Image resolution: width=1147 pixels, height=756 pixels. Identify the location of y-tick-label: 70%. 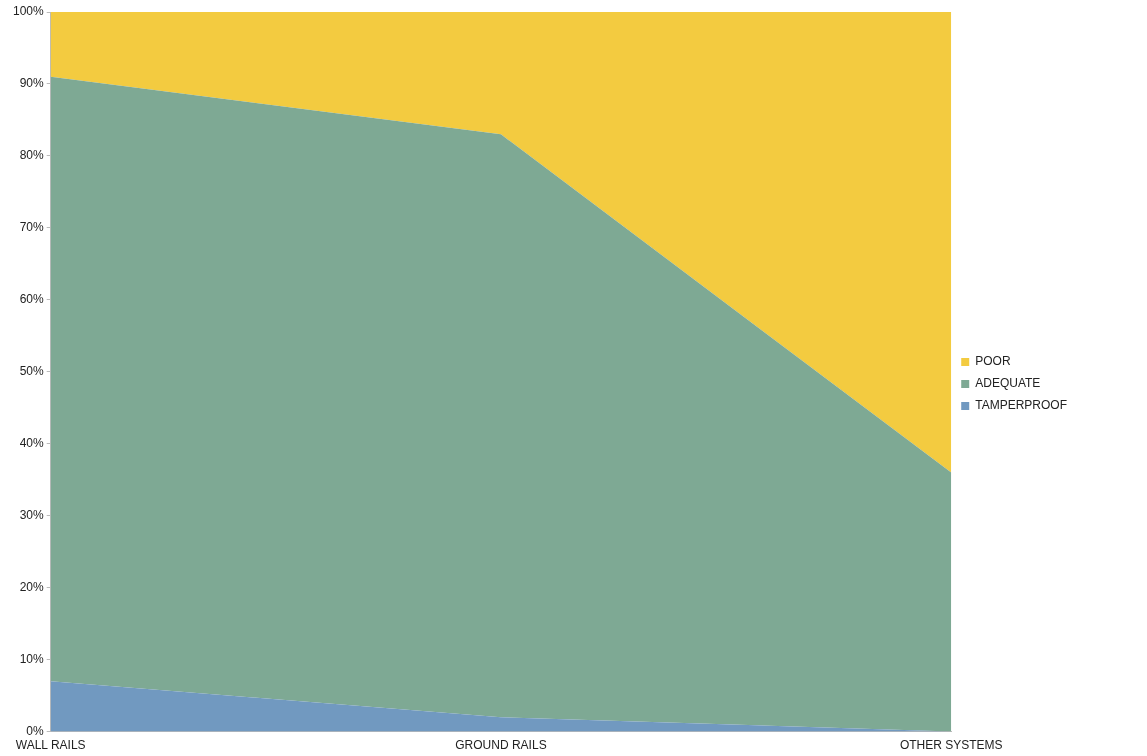
(32, 227).